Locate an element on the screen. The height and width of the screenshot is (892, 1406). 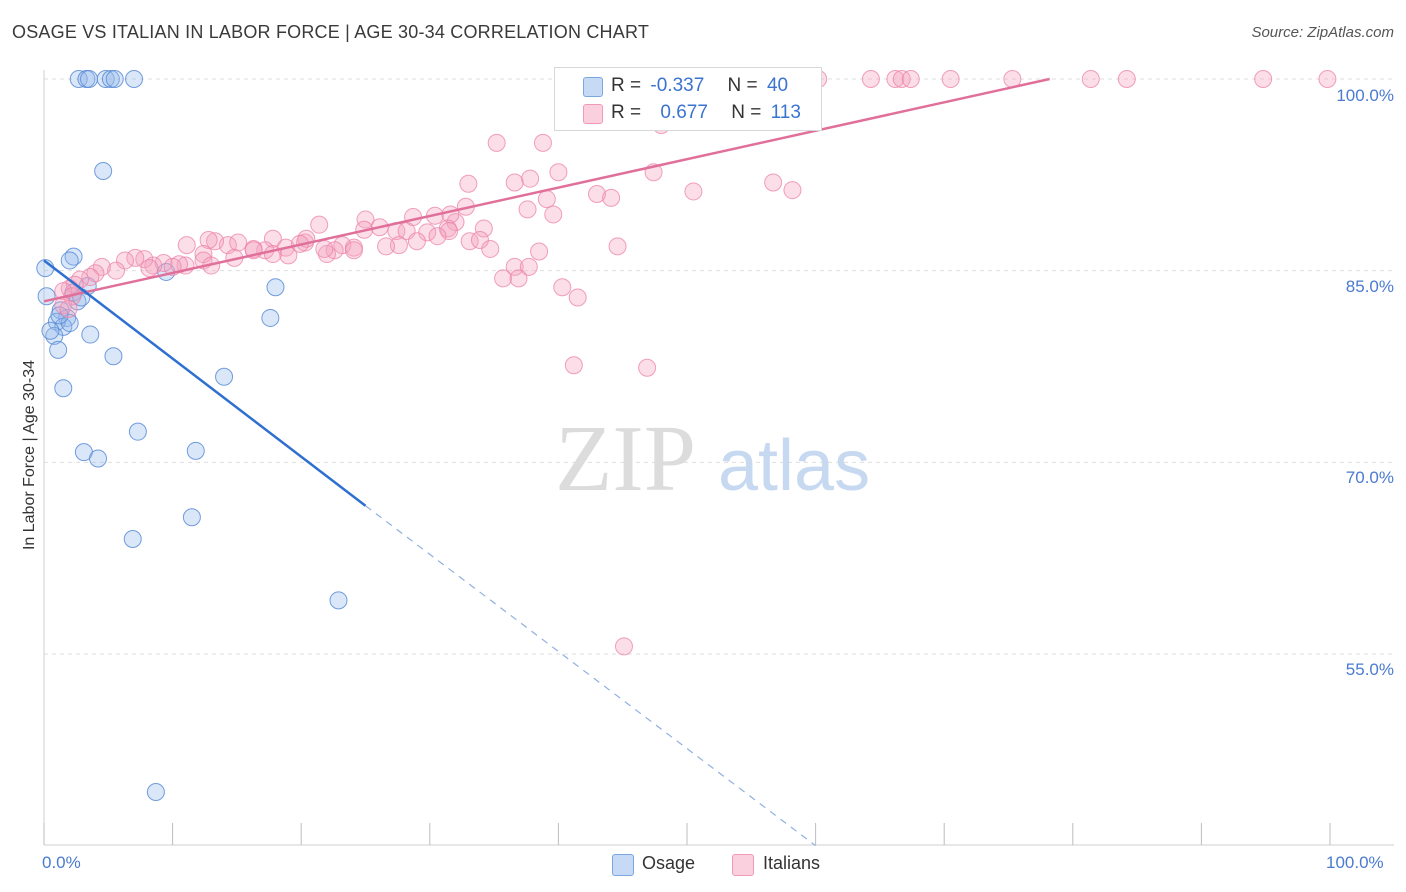
stats-legend: R = -0.337 N = 40 R = 0.677 N = 113 is located at coordinates (688, 99).